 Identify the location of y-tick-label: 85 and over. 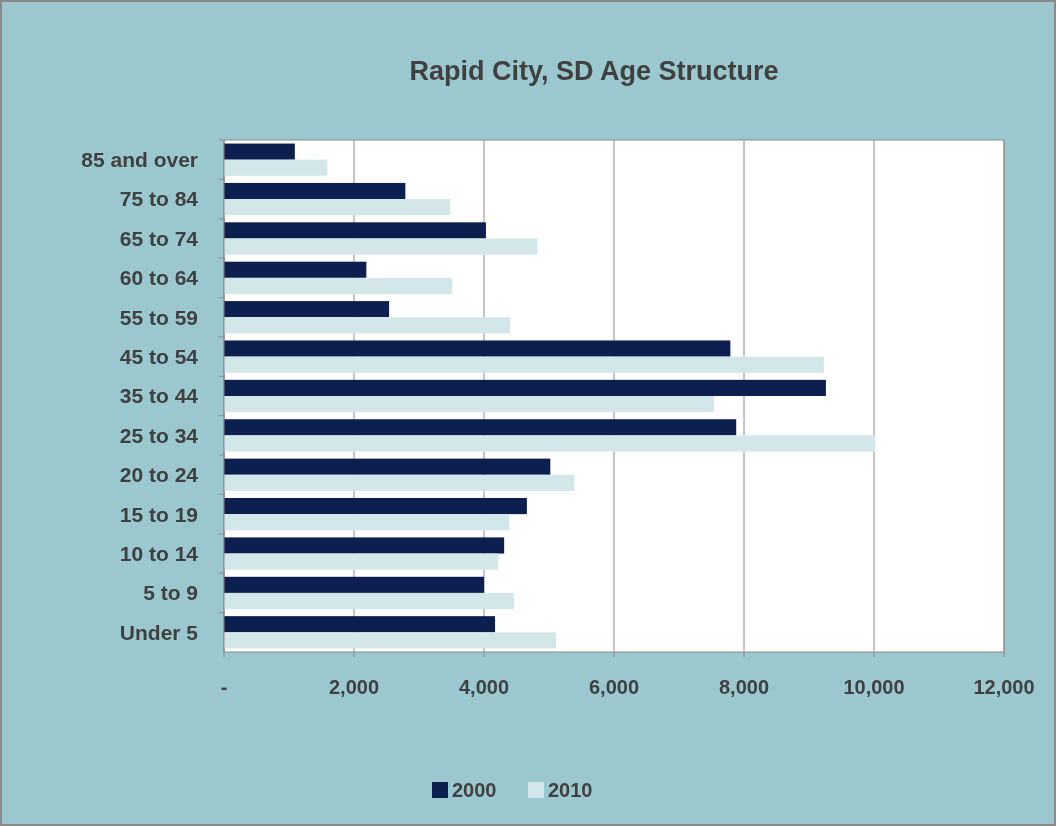
(139, 160).